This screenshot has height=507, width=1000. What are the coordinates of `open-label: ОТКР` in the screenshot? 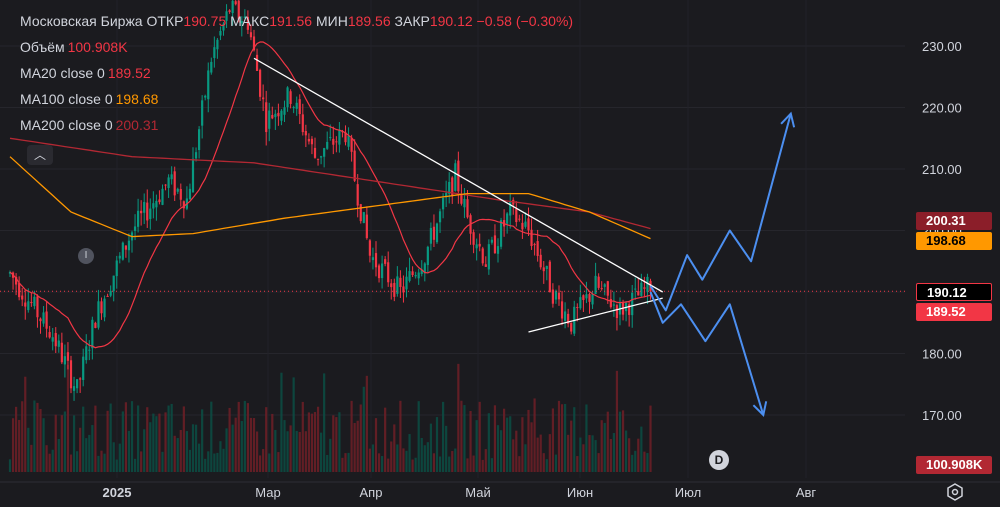 It's located at (165, 21).